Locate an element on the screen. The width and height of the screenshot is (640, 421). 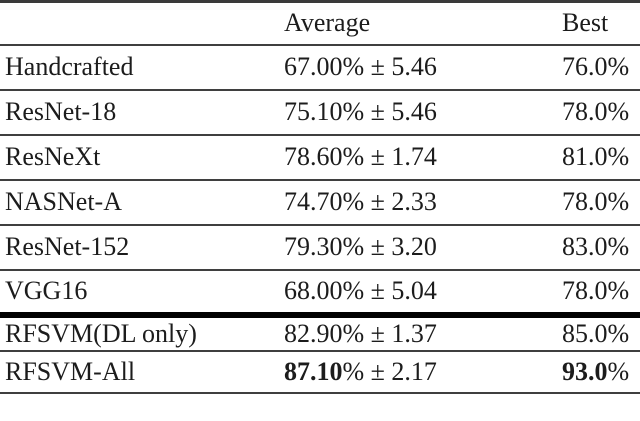
table-row: RFSVM-All 87.10% ± 2.17 93.0% is located at coordinates (320, 372).